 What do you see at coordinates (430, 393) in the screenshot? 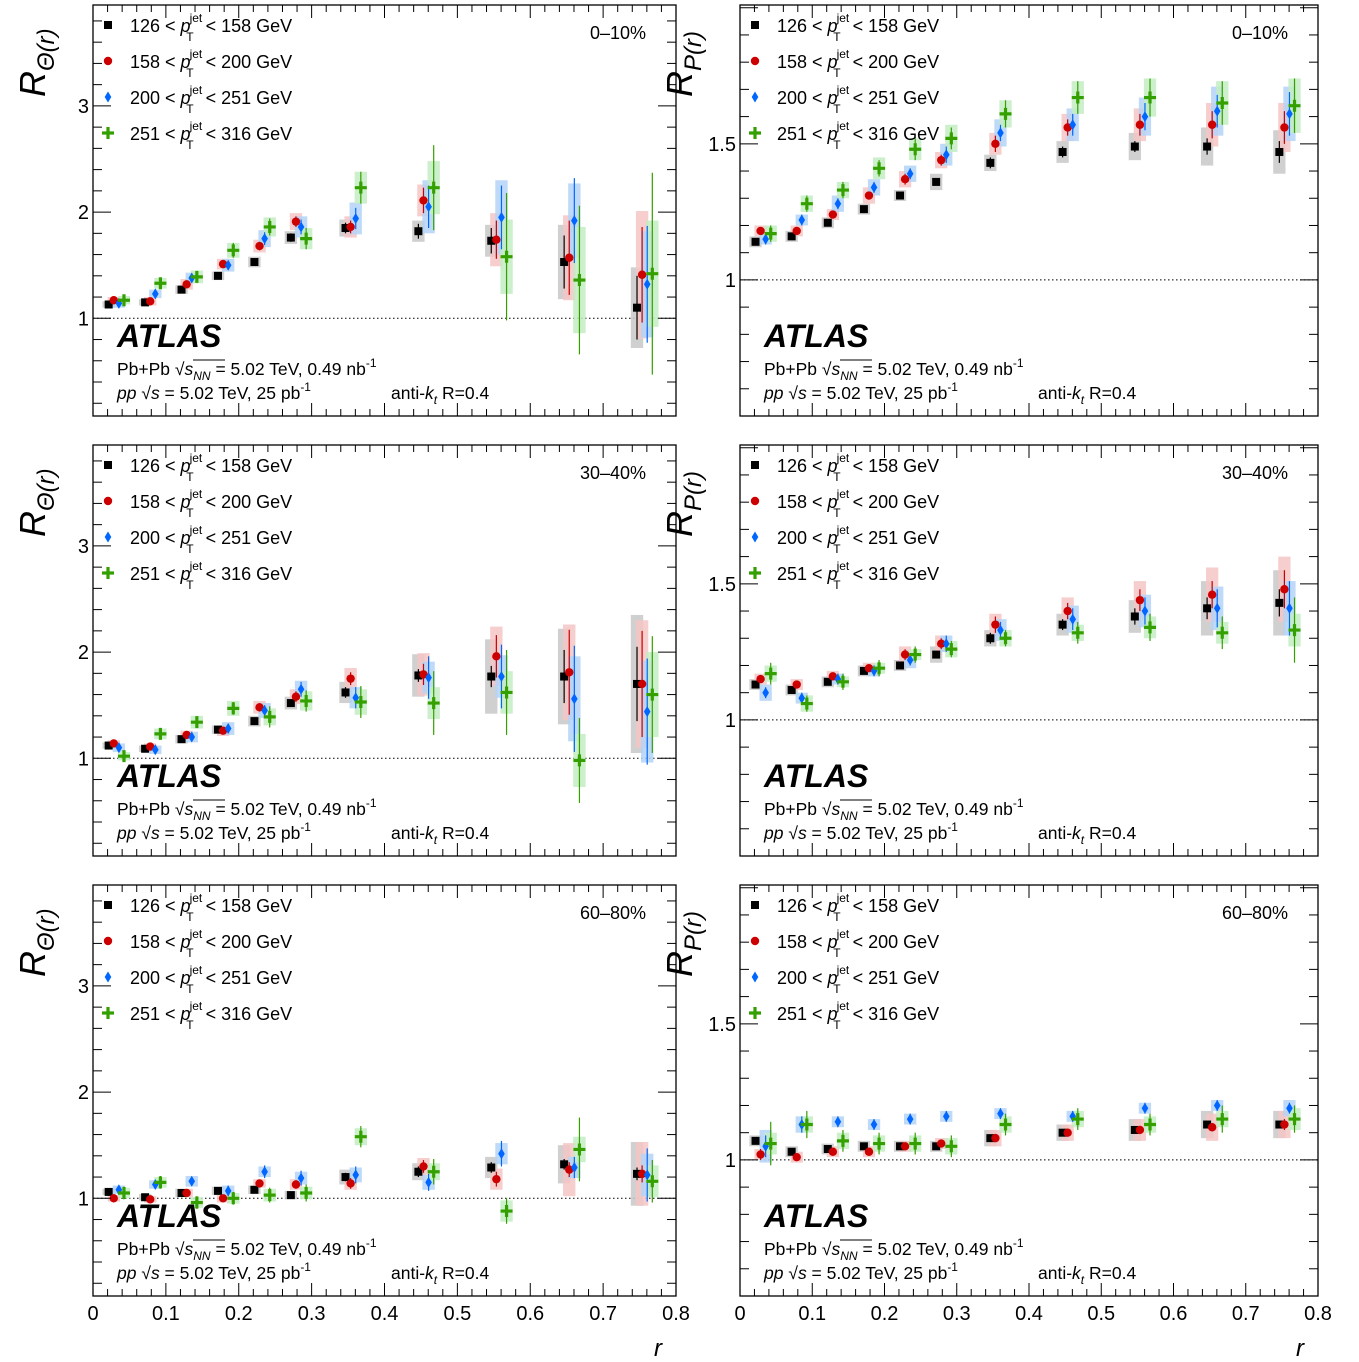
I see `algo-k: k` at bounding box center [430, 393].